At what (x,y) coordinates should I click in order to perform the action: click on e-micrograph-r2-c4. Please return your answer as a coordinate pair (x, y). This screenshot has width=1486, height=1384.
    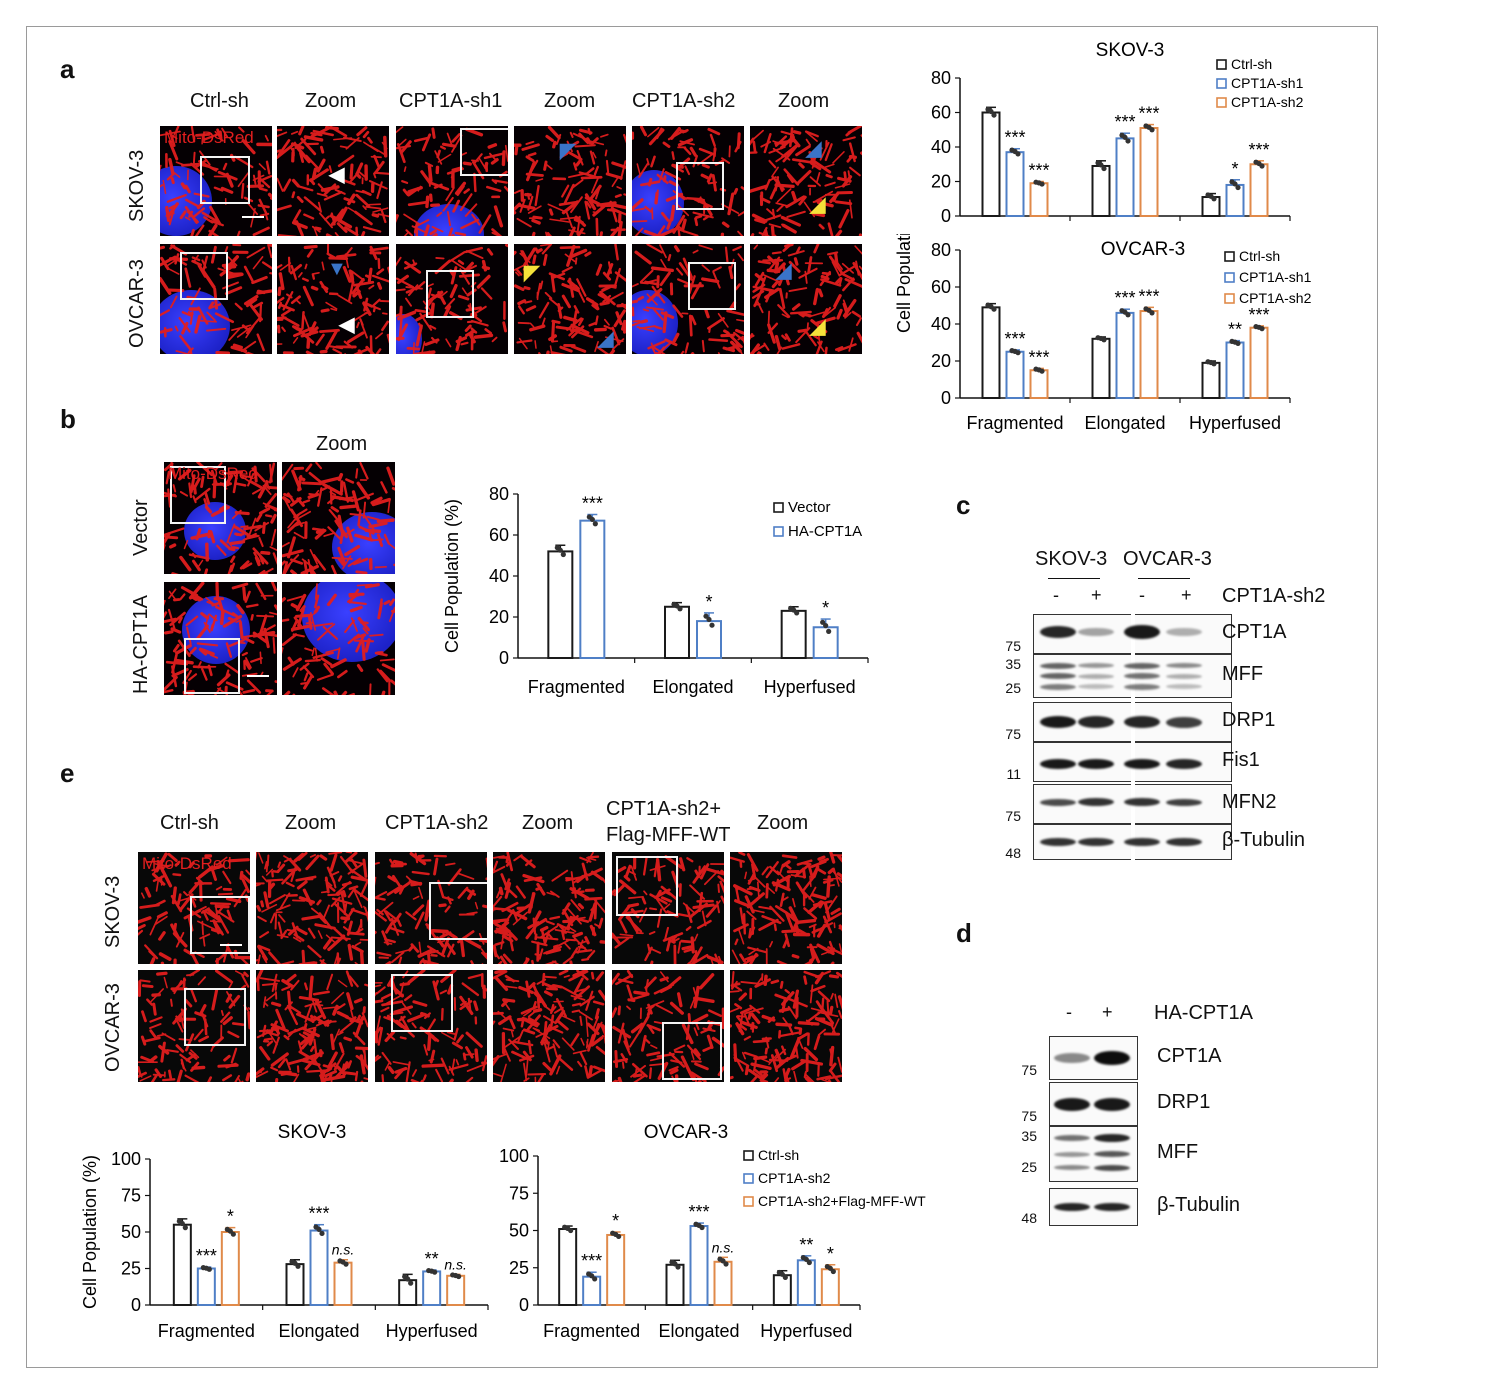
    Looking at the image, I should click on (549, 1026).